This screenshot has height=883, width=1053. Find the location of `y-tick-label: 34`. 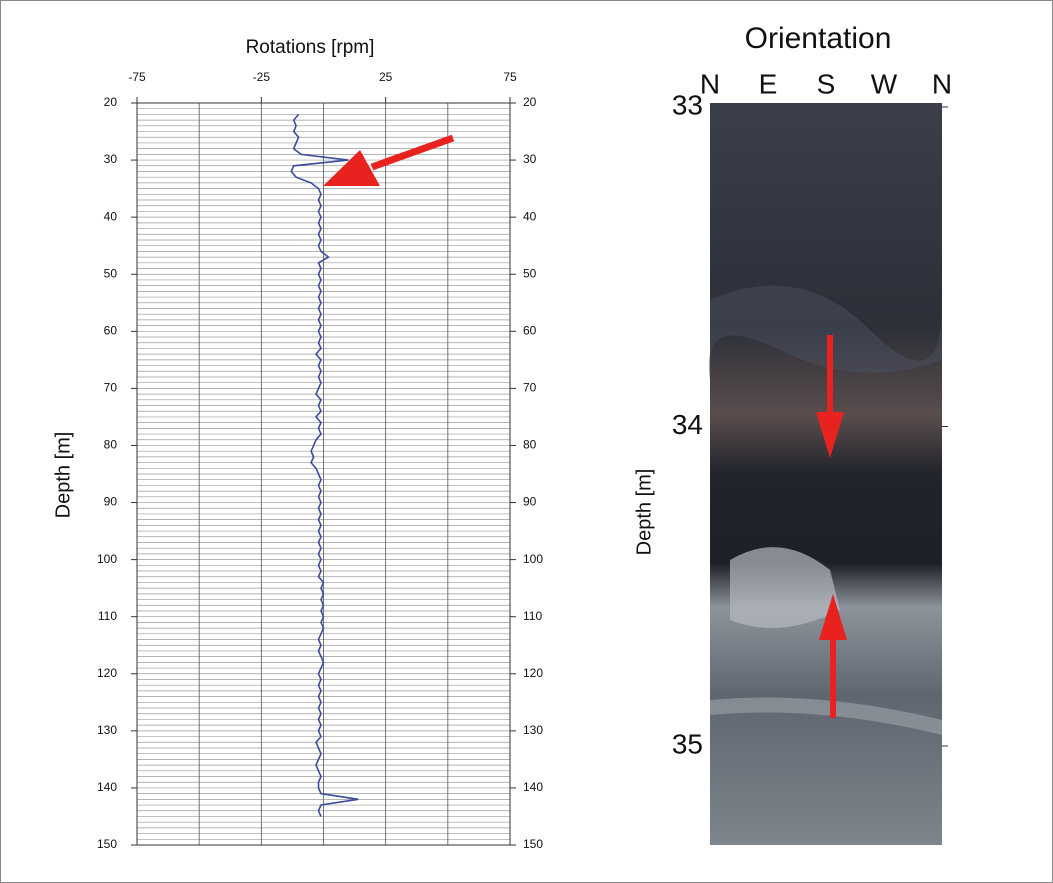

y-tick-label: 34 is located at coordinates (687, 424).